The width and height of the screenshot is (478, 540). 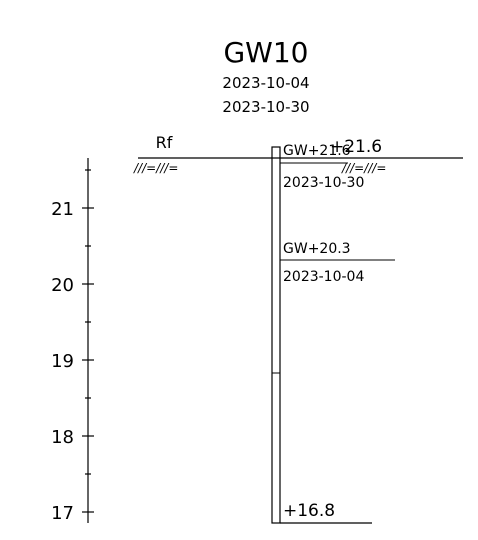 I want to click on tick-label-18: 18, so click(x=62, y=437).